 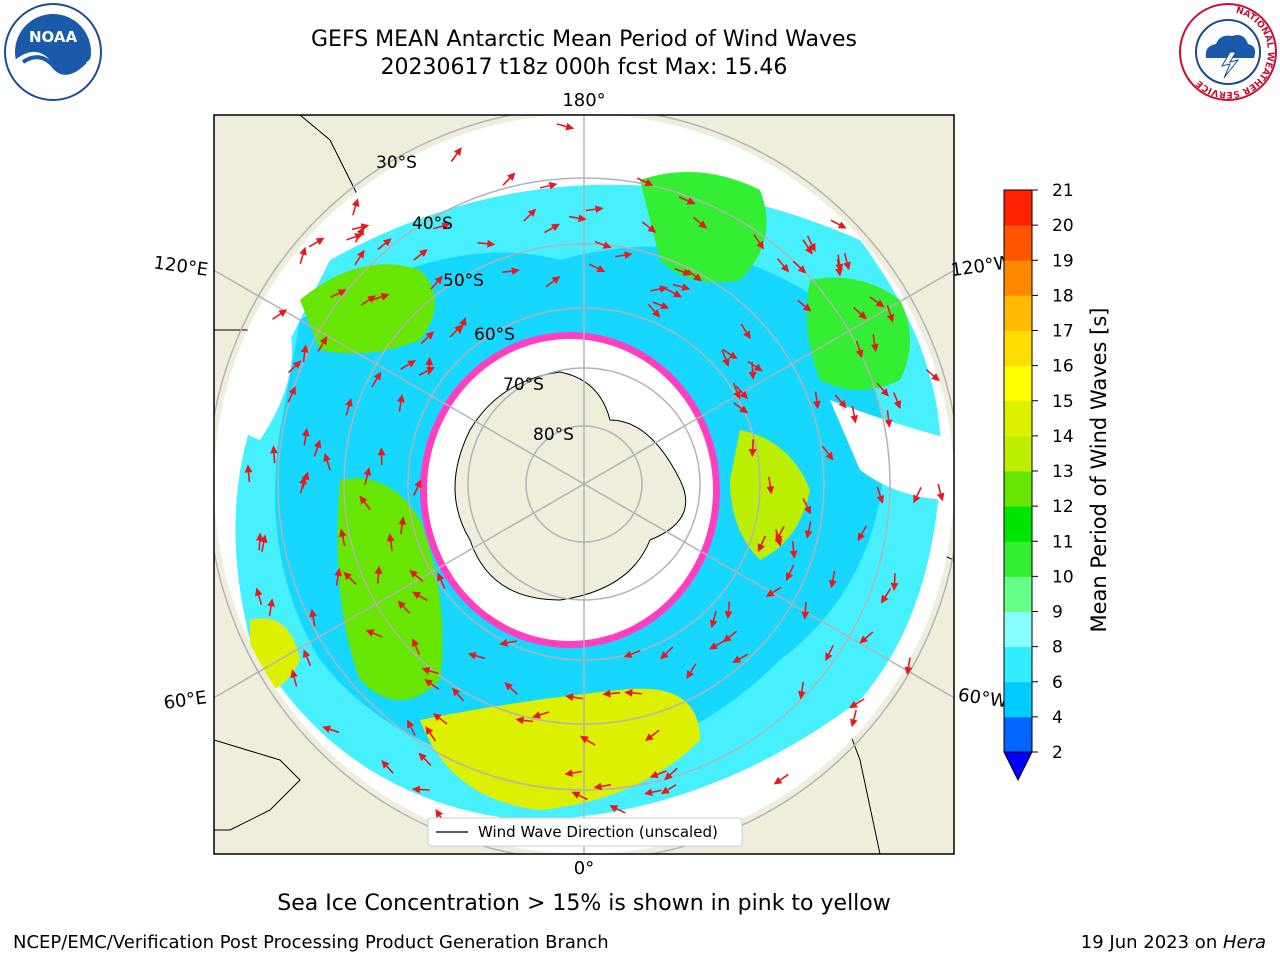 I want to click on colorbar-tick-label: 11, so click(x=1063, y=542).